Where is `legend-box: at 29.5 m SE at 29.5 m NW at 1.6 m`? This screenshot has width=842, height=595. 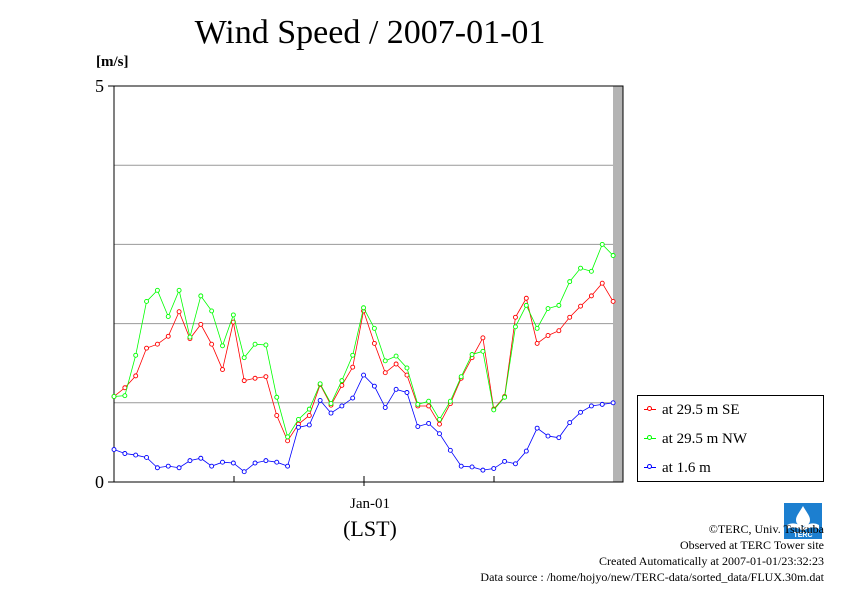
legend-box: at 29.5 m SE at 29.5 m NW at 1.6 m is located at coordinates (730, 438).